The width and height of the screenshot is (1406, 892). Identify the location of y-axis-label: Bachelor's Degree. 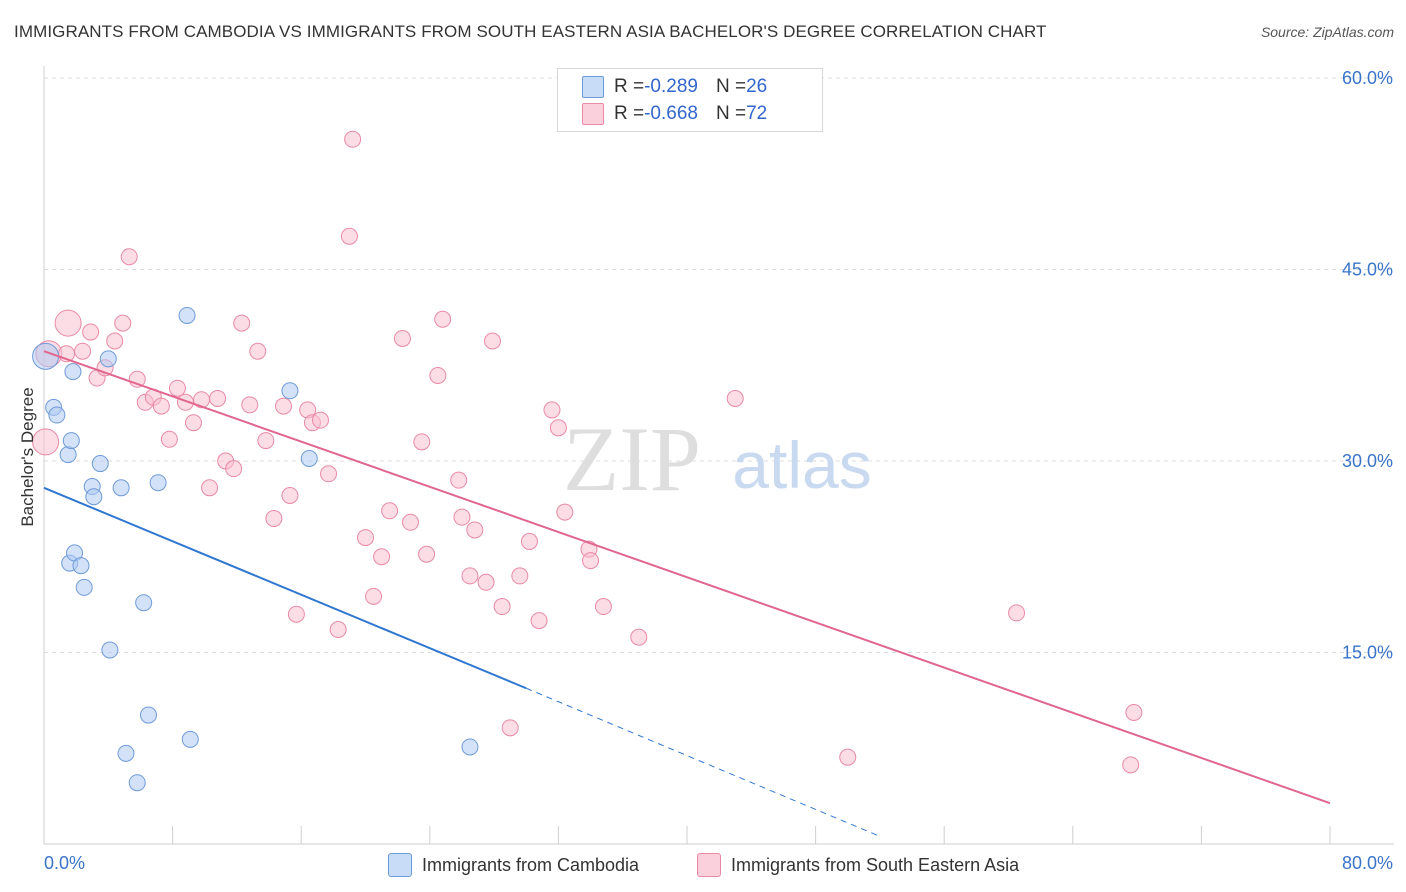
(27, 457).